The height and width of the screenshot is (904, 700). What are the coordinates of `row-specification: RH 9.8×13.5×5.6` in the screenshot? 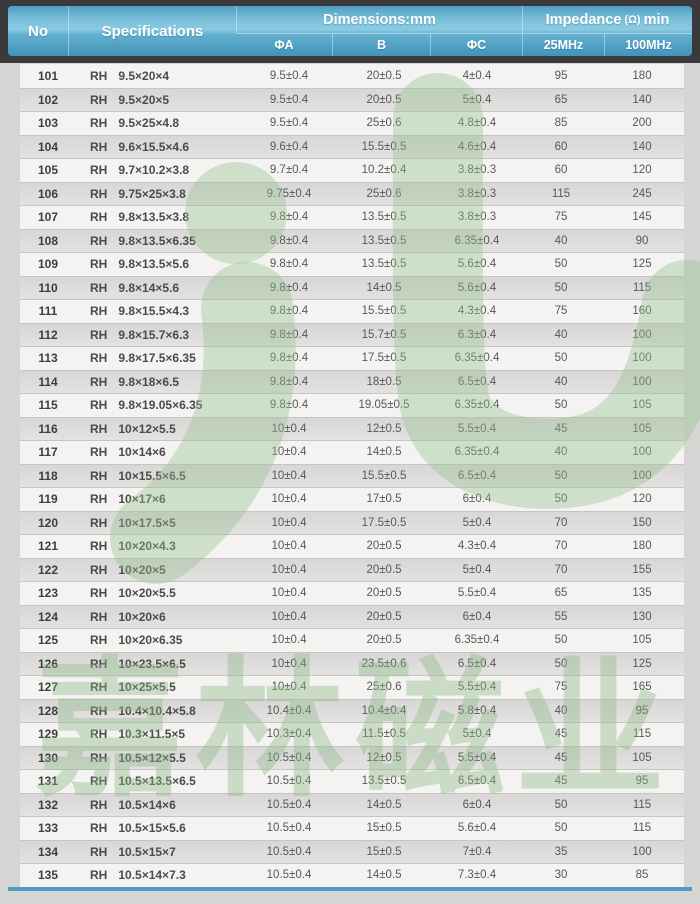 It's located at (159, 264).